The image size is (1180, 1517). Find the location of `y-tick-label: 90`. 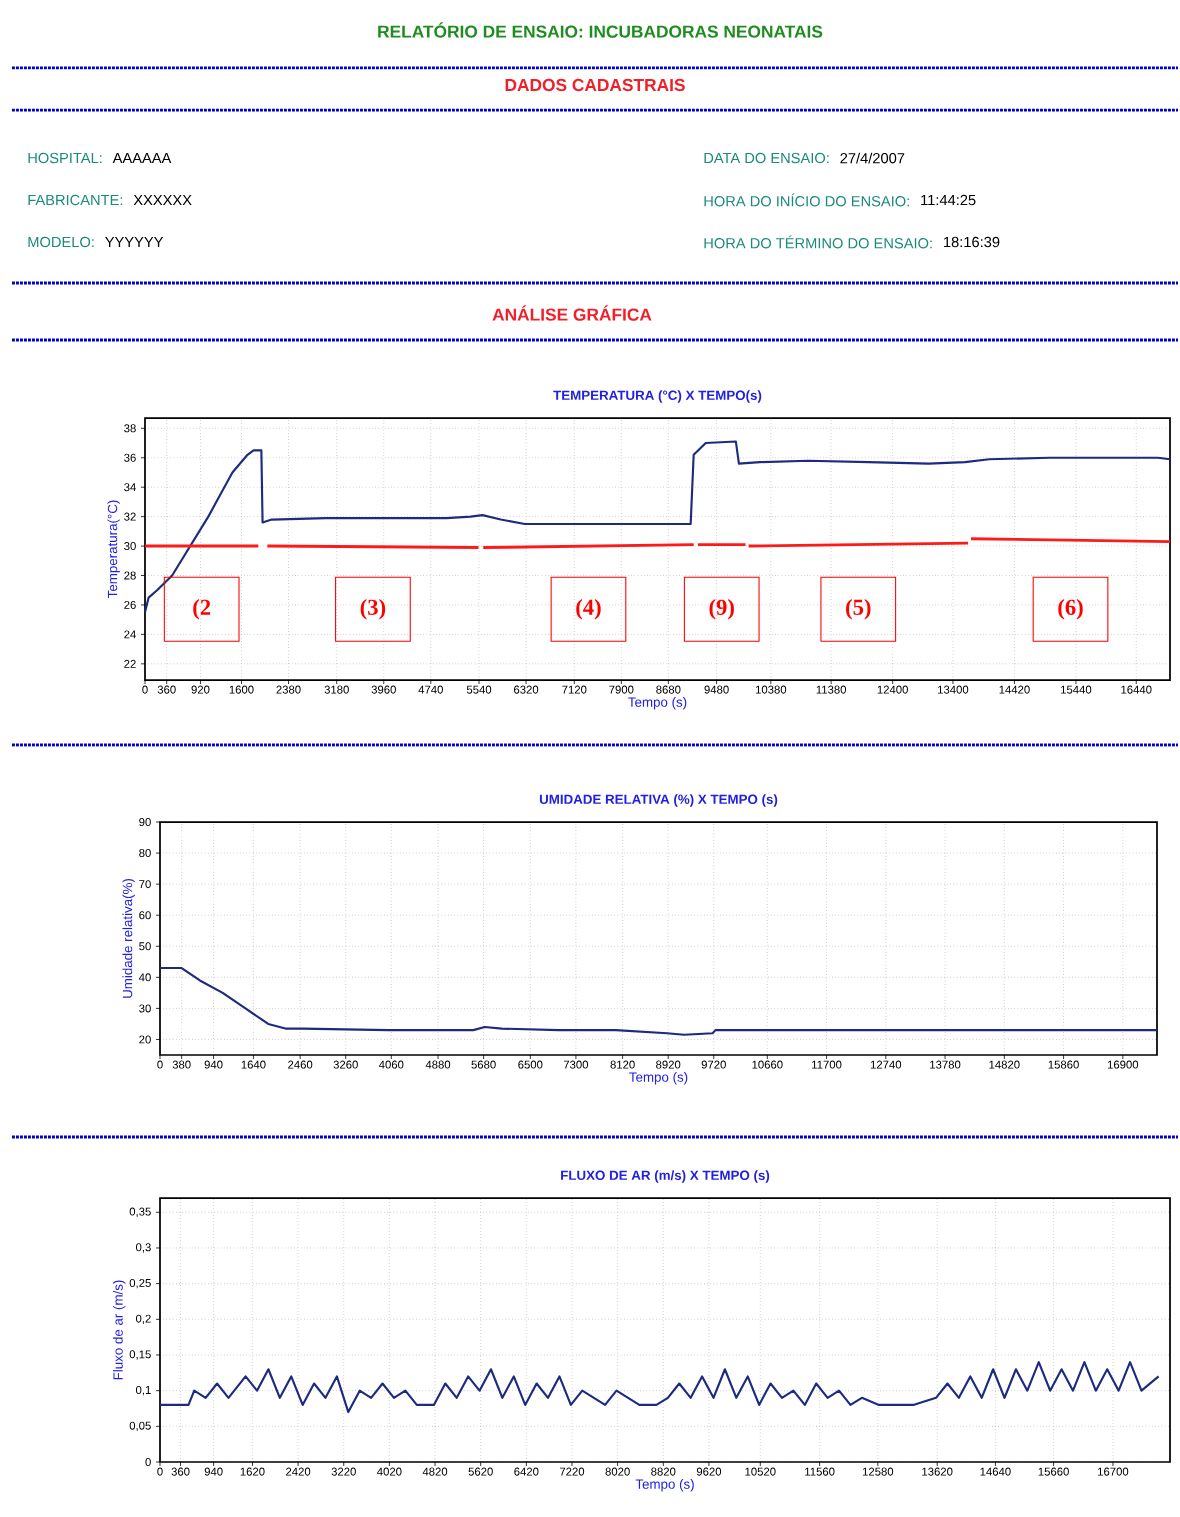

y-tick-label: 90 is located at coordinates (145, 822).